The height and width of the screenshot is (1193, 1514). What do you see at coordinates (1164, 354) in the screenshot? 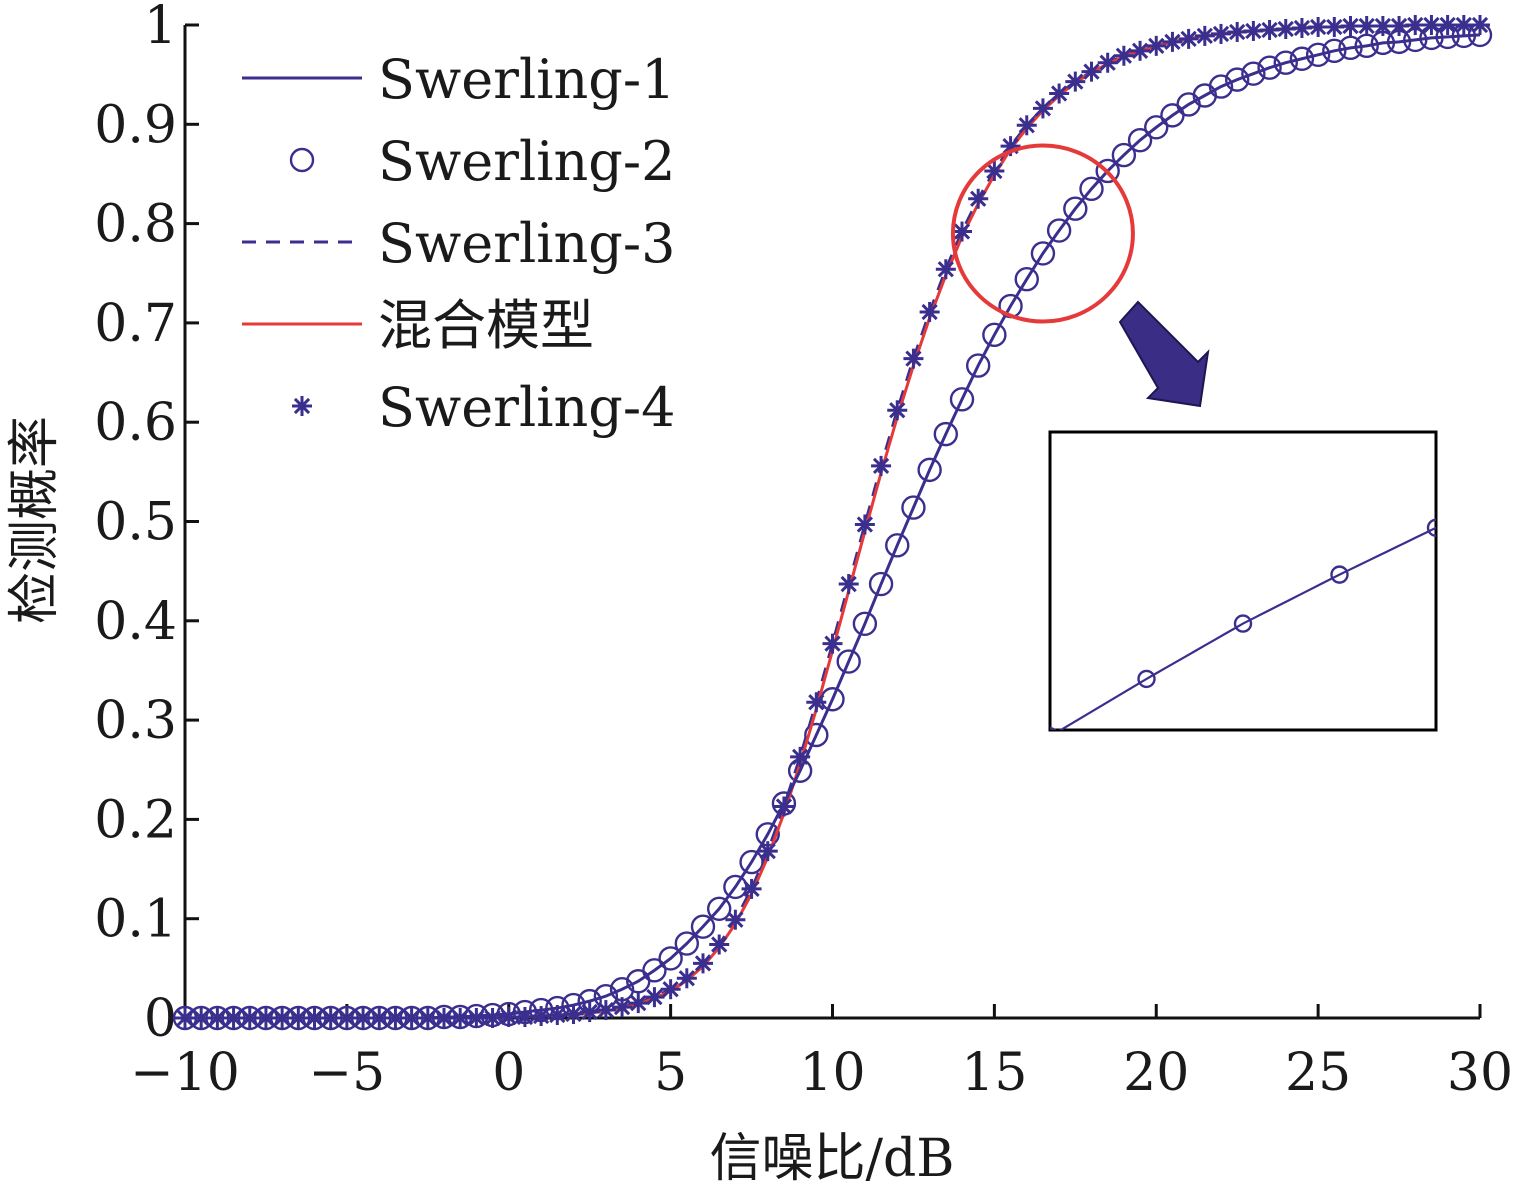
I see `zoom-arrow-icon` at bounding box center [1164, 354].